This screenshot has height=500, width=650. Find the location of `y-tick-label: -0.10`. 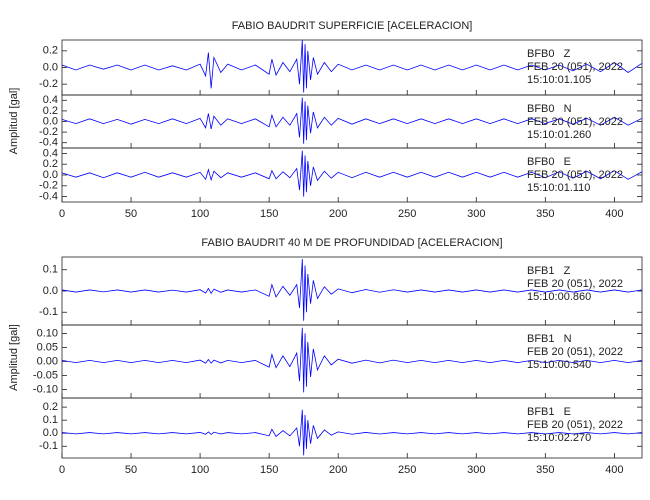

y-tick-label: -0.10 is located at coordinates (45, 389).